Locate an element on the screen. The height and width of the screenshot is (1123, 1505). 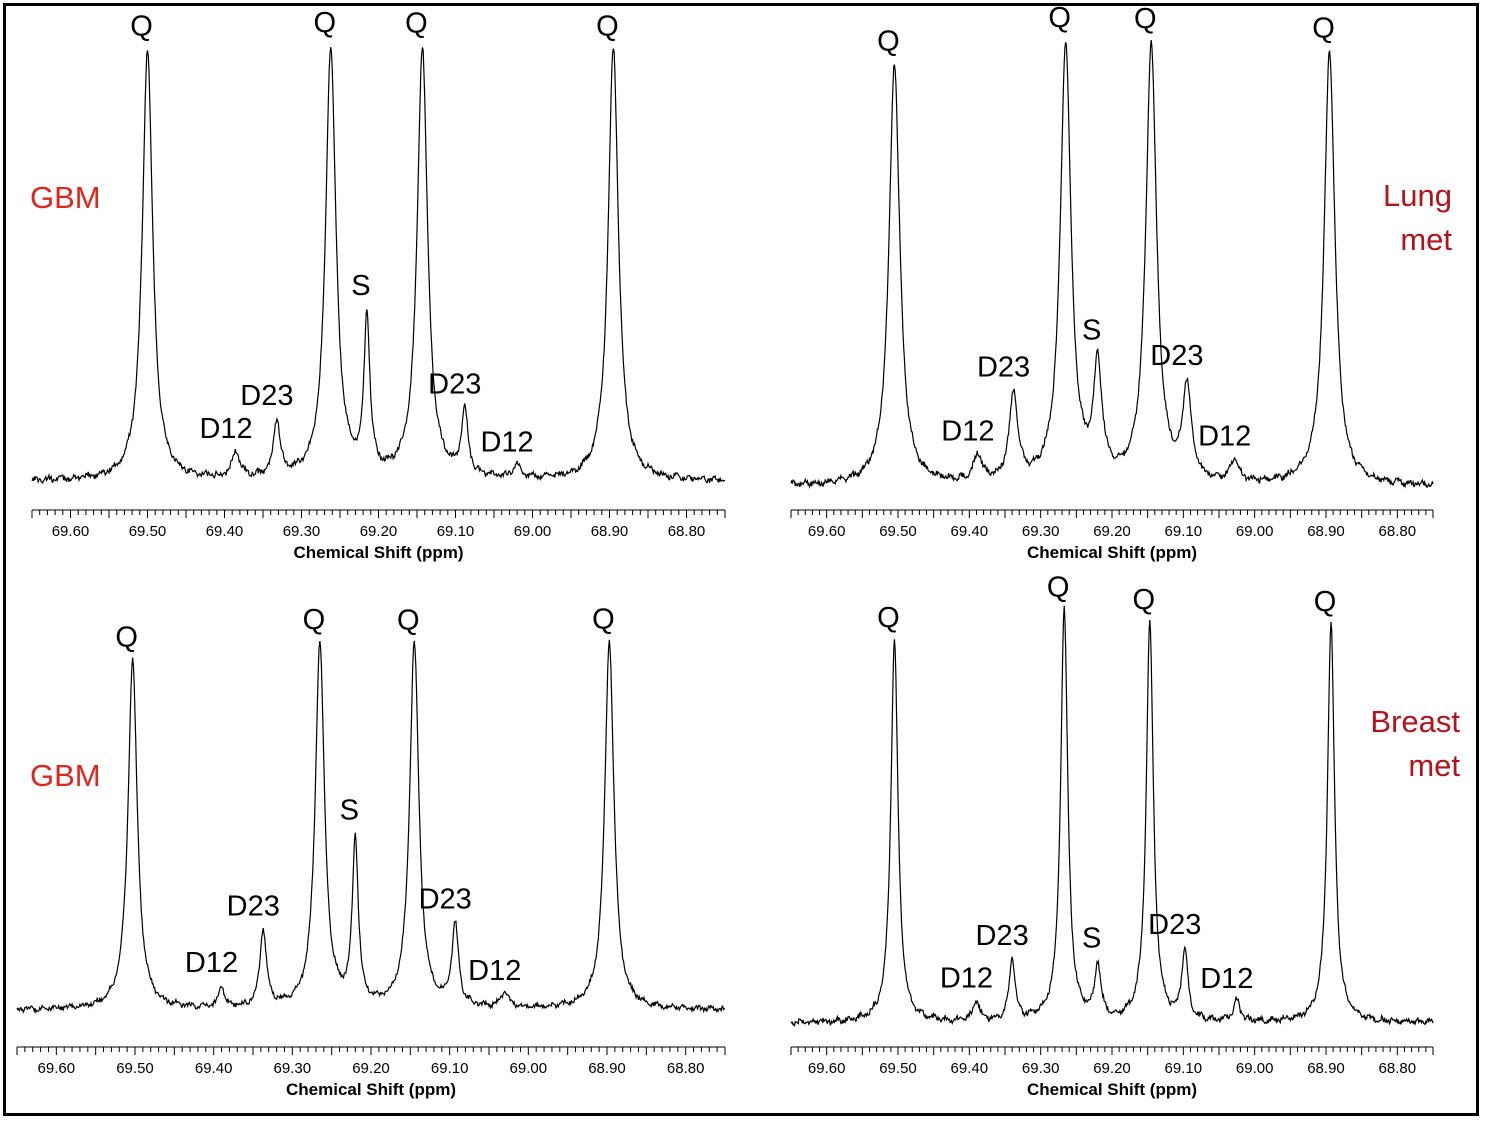
sample-label: Breast met is located at coordinates (1415, 743).